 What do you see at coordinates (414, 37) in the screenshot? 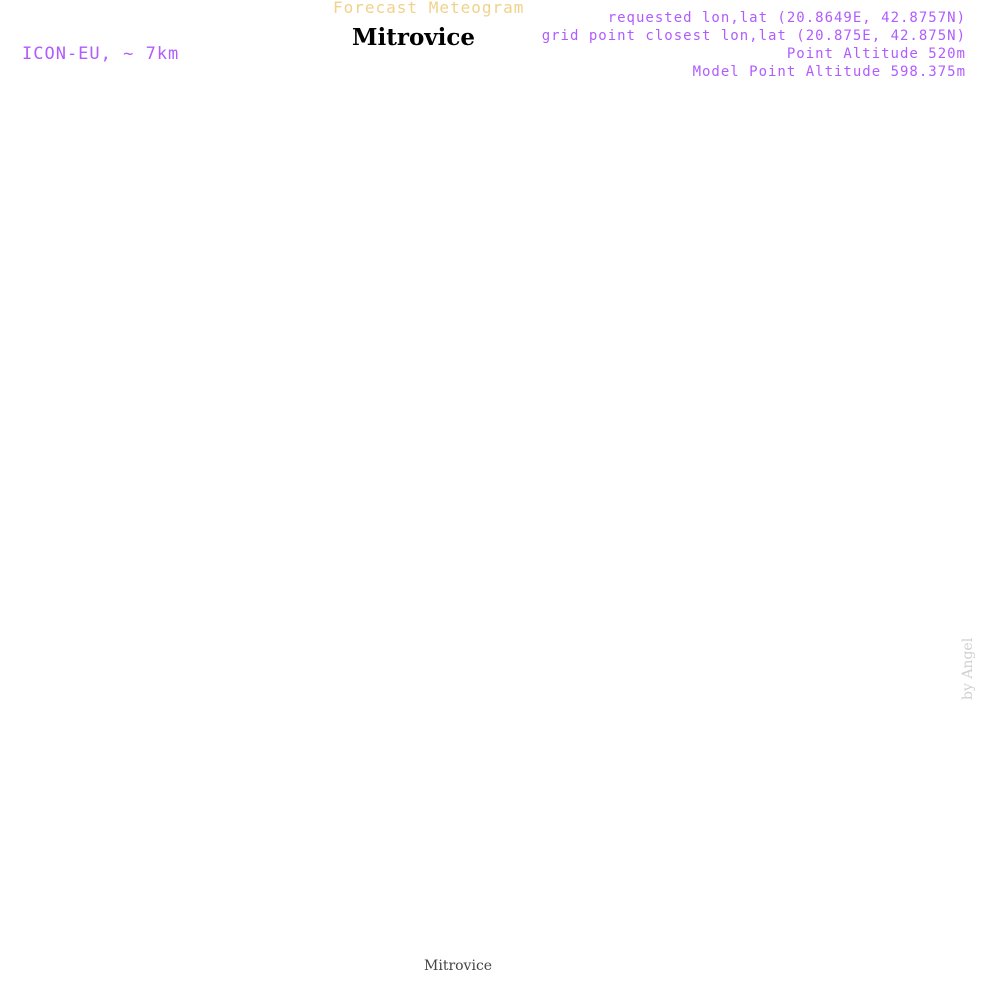
I see `location-title: Mitrovice` at bounding box center [414, 37].